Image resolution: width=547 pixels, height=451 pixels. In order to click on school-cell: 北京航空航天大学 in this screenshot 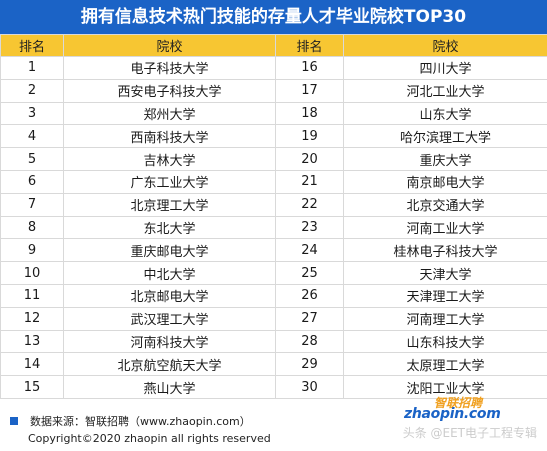, I will do `click(169, 364)`.